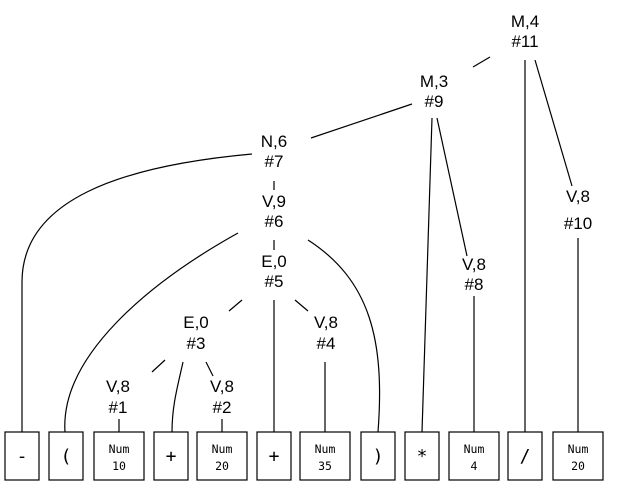 The width and height of the screenshot is (620, 491). What do you see at coordinates (222, 397) in the screenshot?
I see `tree-node-2: V,8 #2` at bounding box center [222, 397].